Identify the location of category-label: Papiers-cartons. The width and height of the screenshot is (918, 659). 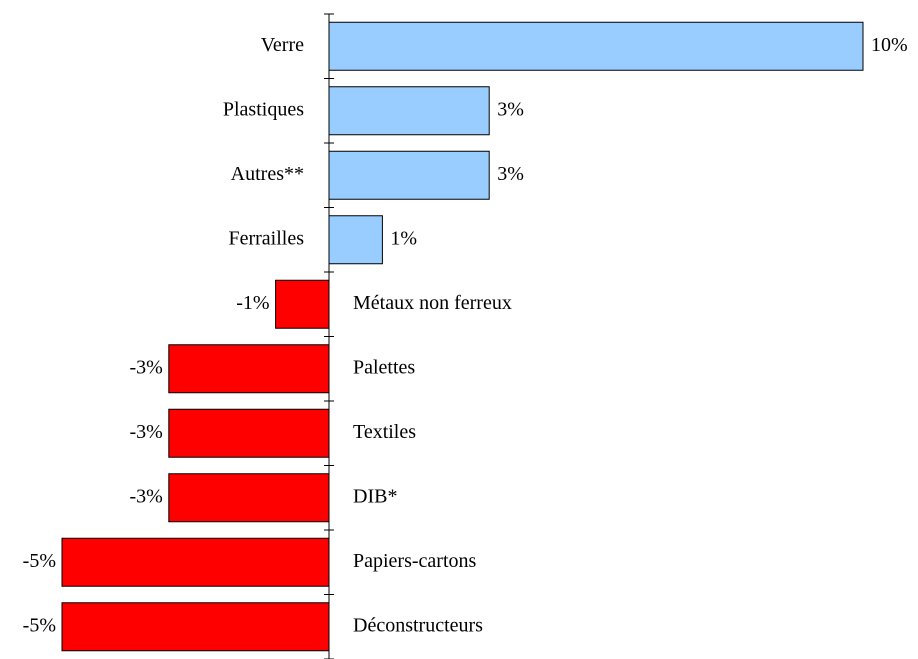
(415, 561).